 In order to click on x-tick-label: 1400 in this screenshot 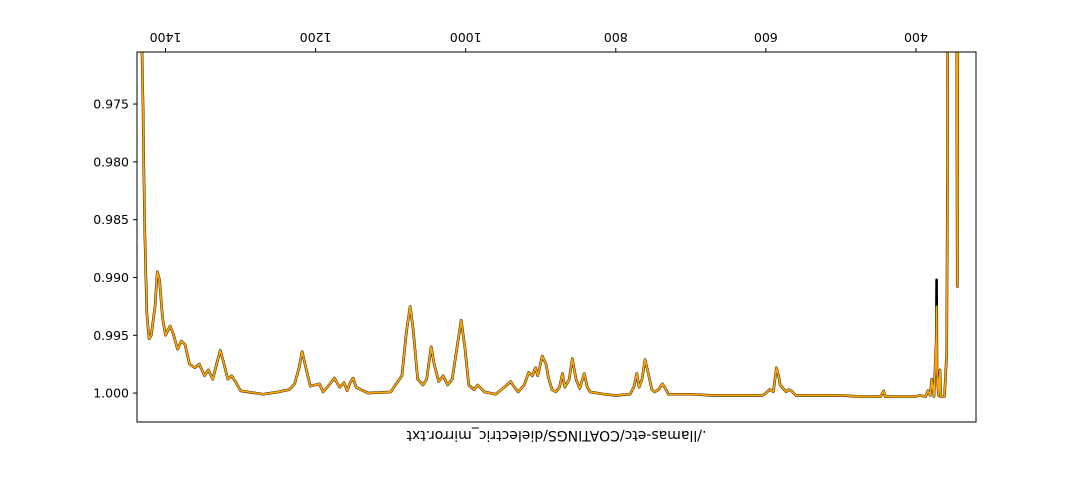, I will do `click(166, 37)`.